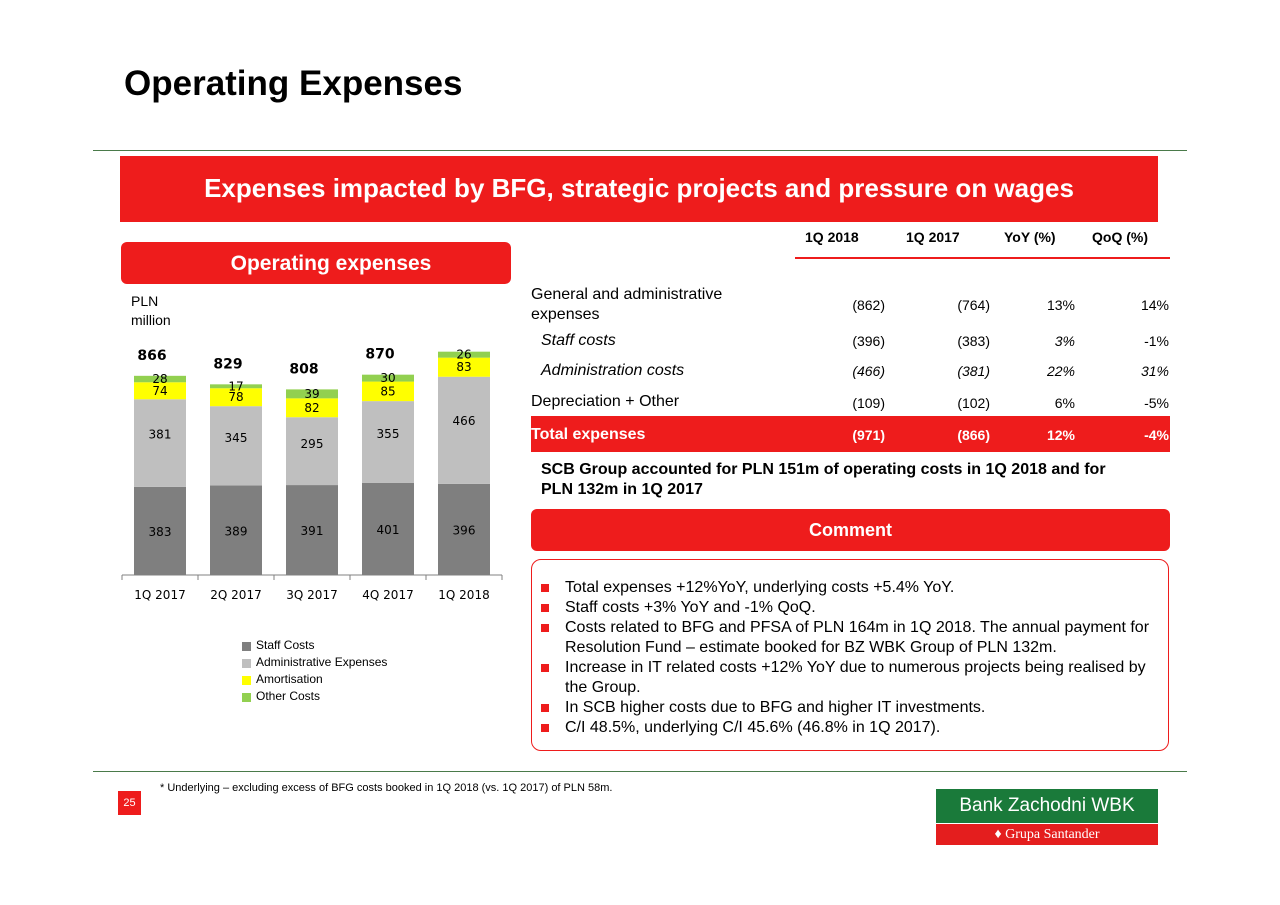 This screenshot has height=905, width=1280. What do you see at coordinates (613, 370) in the screenshot?
I see `row-label-admin-costs: Administration costs` at bounding box center [613, 370].